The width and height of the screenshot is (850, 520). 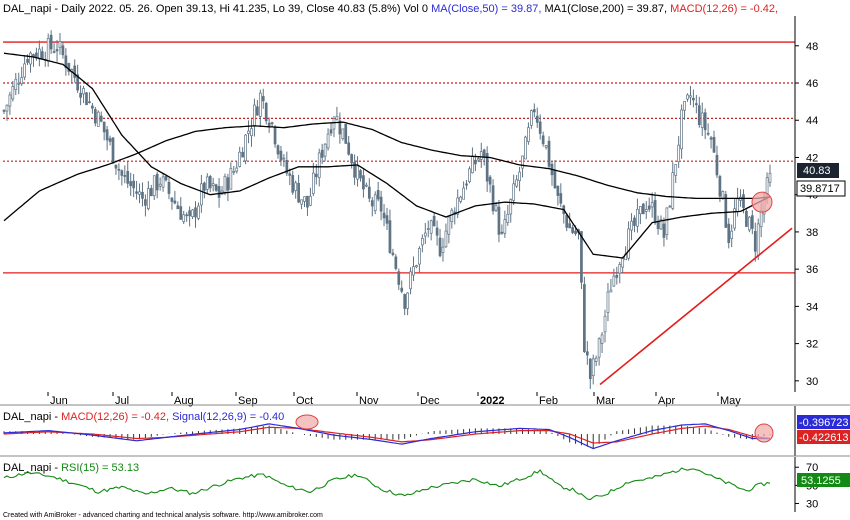 What do you see at coordinates (27, 9) in the screenshot?
I see `ticker-label: DAL_napi` at bounding box center [27, 9].